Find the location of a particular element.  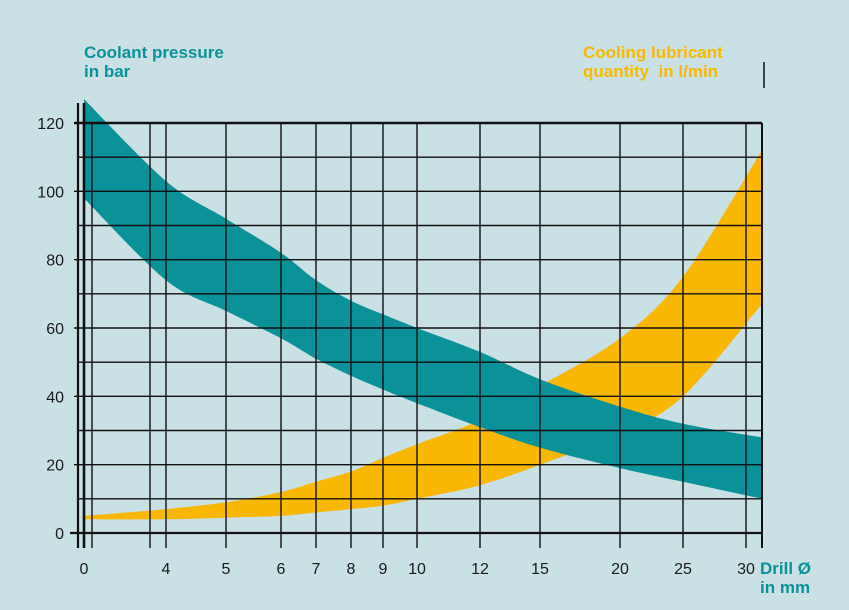

x-tick-label: 5 is located at coordinates (226, 569).